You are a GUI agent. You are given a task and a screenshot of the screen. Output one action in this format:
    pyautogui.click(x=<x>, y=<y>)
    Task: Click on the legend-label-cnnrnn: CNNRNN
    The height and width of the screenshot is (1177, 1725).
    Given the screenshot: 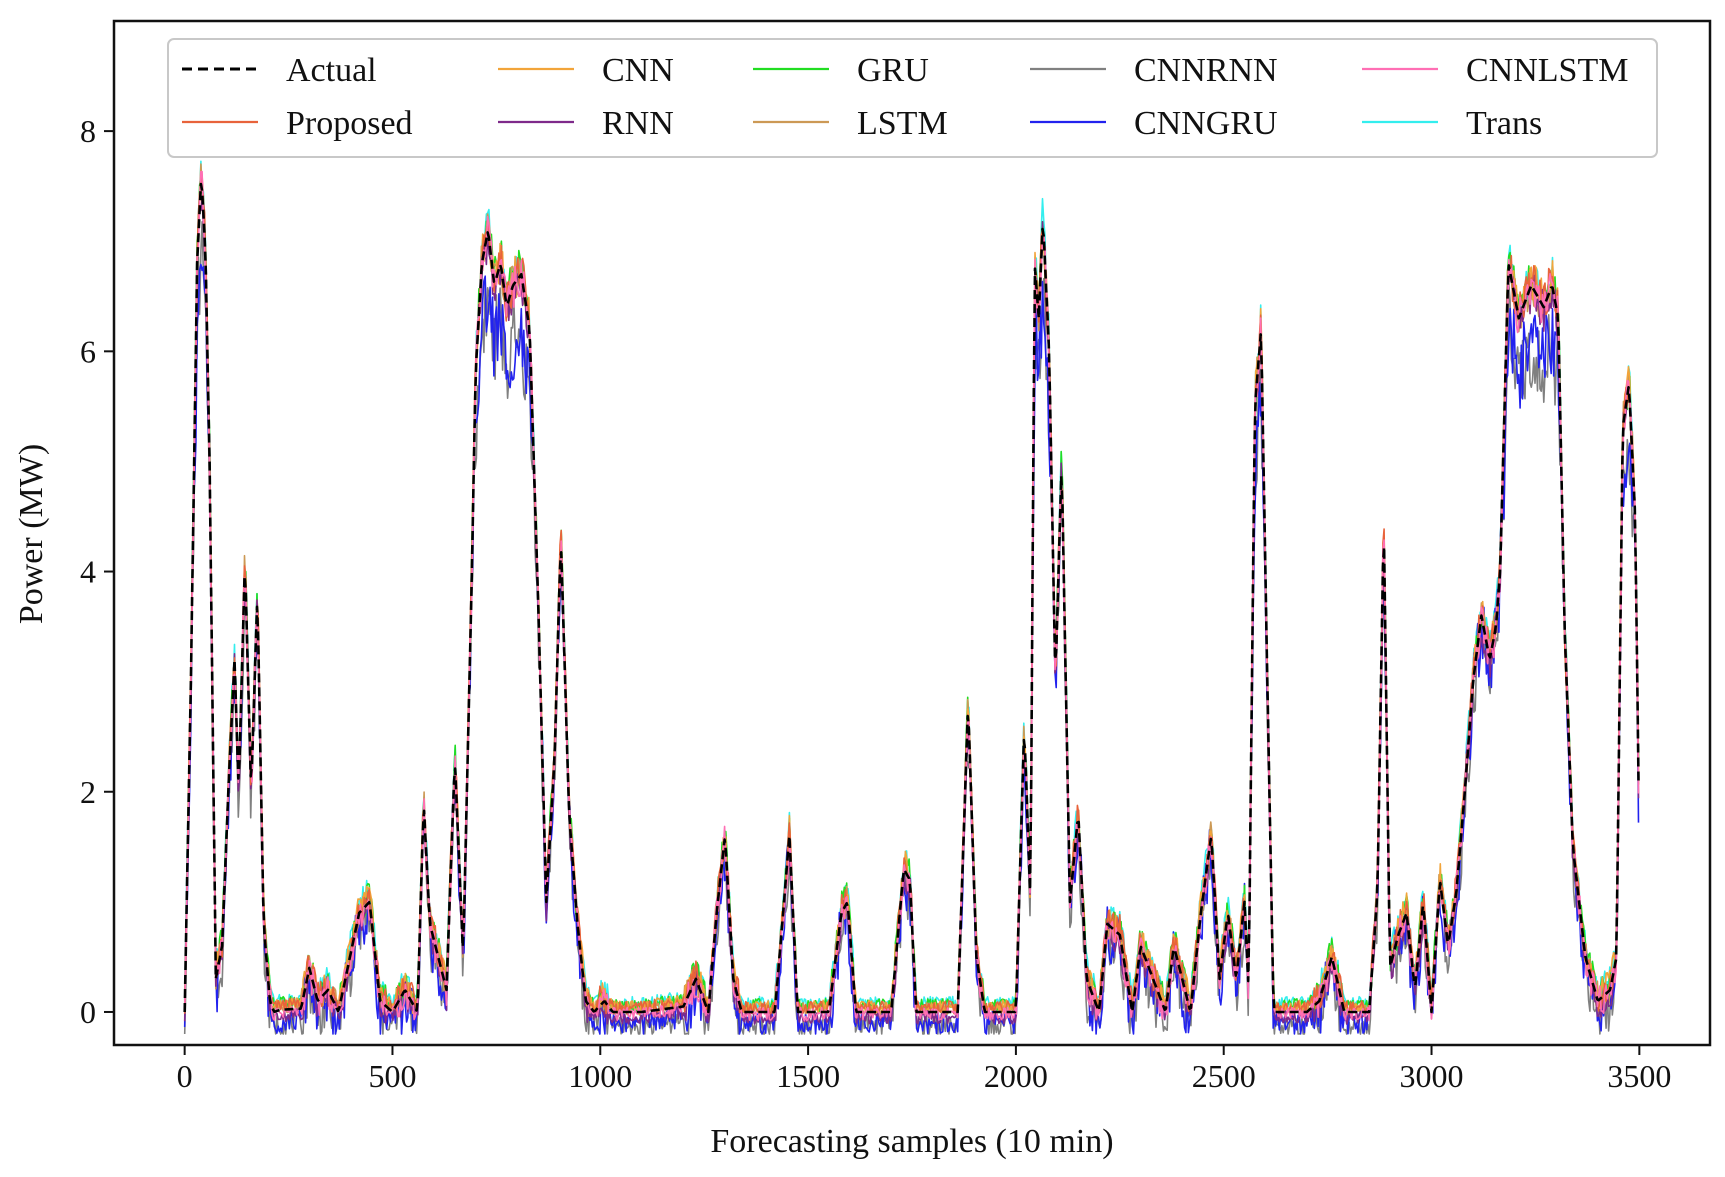 What is the action you would take?
    pyautogui.click(x=1206, y=70)
    